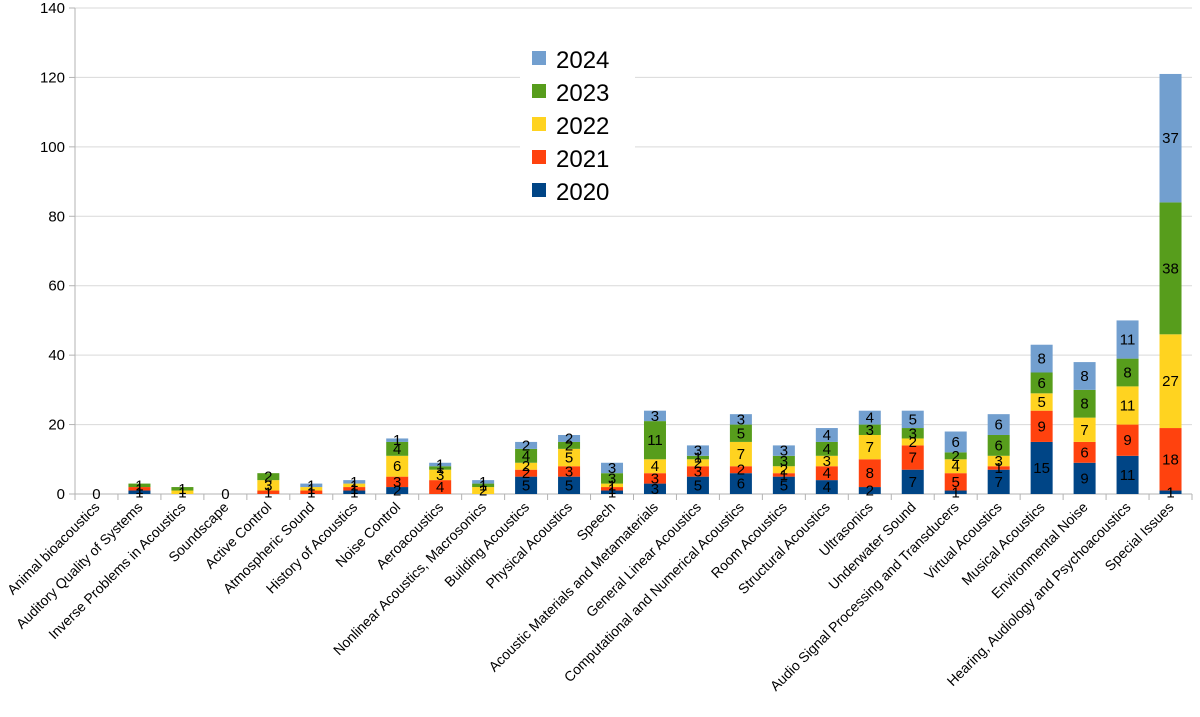  I want to click on category-label: Room Acoustics, so click(749, 540).